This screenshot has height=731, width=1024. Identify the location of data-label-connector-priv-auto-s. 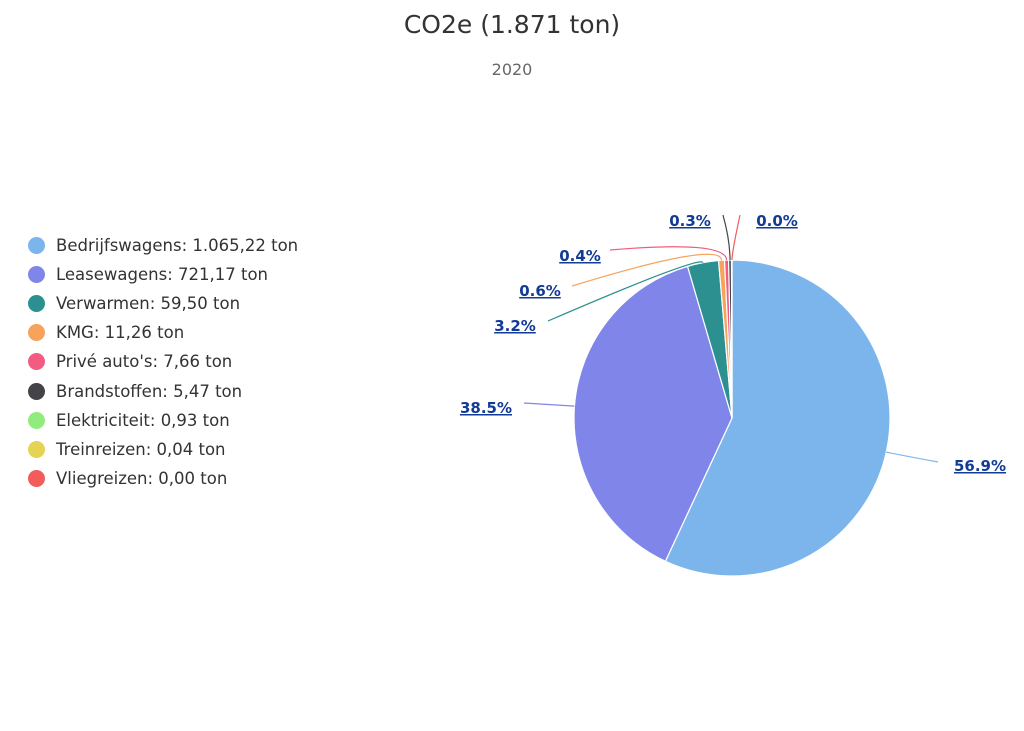
(668, 253).